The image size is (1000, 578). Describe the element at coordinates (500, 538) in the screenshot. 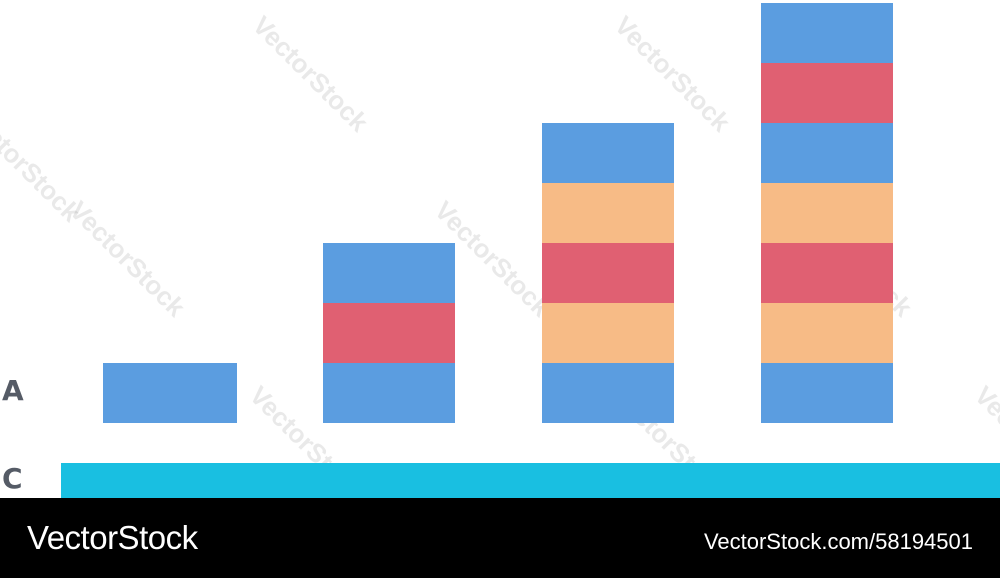

I see `footer-bar: VectorStock VectorStock.com/58194501` at that location.